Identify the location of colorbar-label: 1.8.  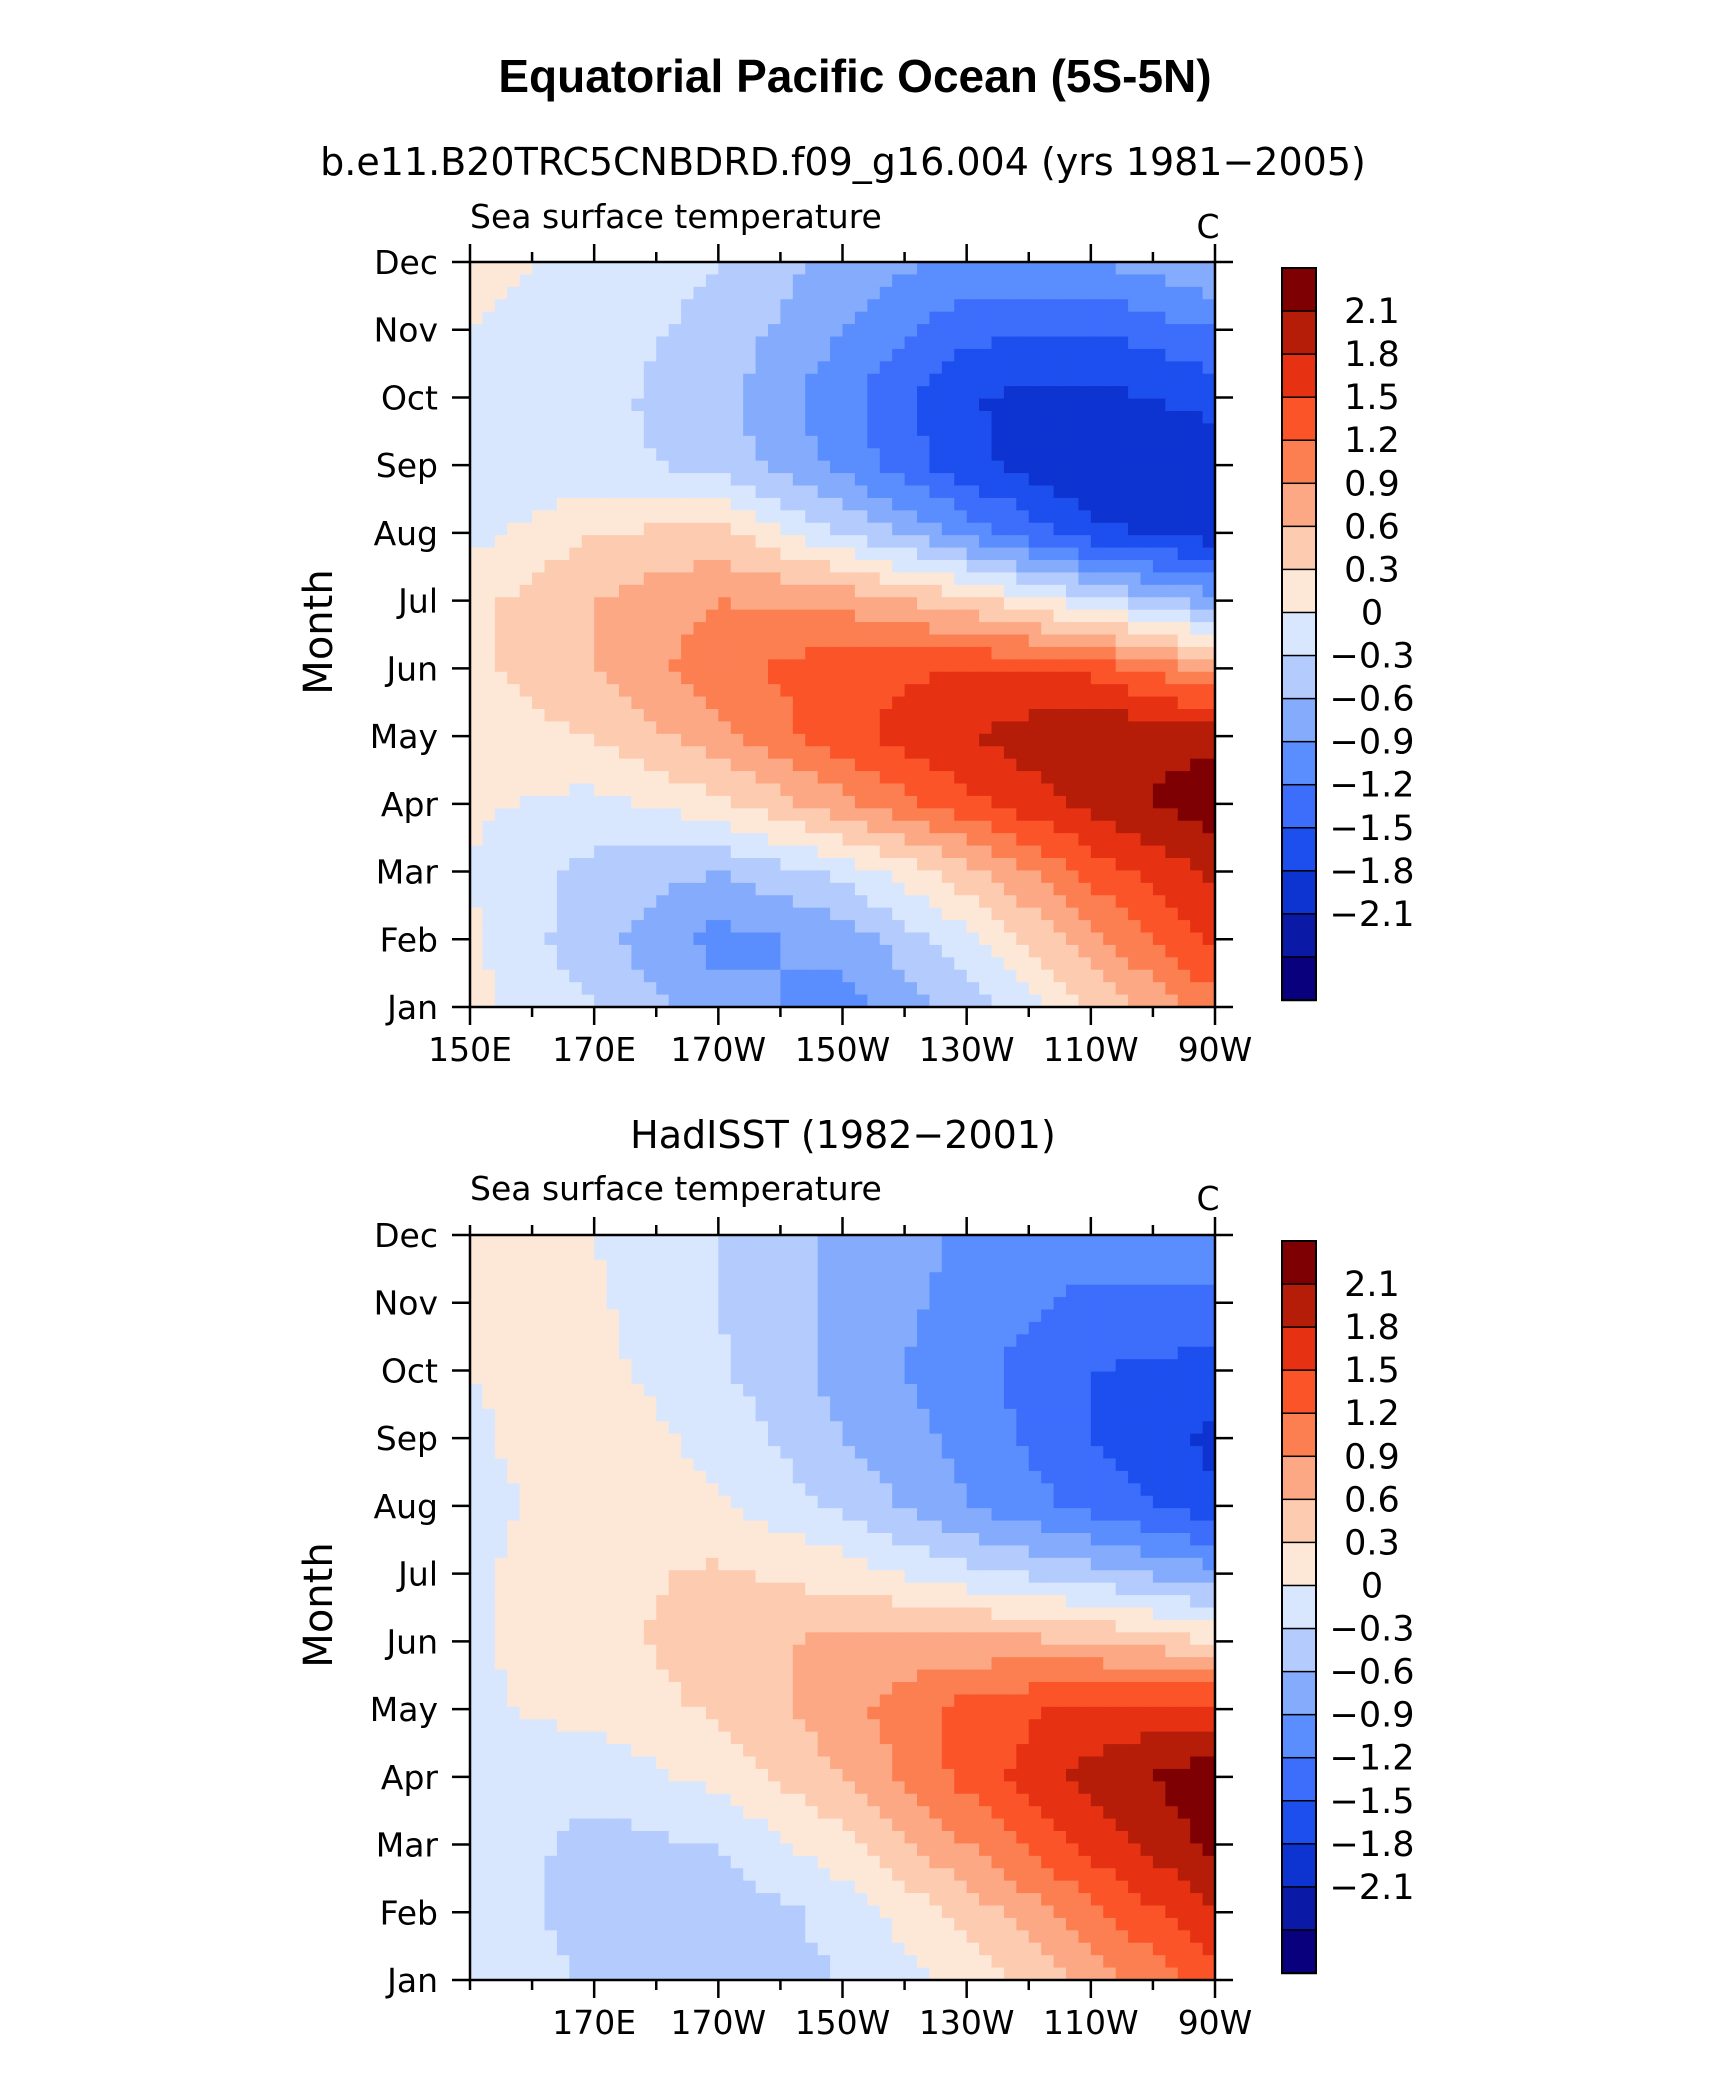
(1372, 355).